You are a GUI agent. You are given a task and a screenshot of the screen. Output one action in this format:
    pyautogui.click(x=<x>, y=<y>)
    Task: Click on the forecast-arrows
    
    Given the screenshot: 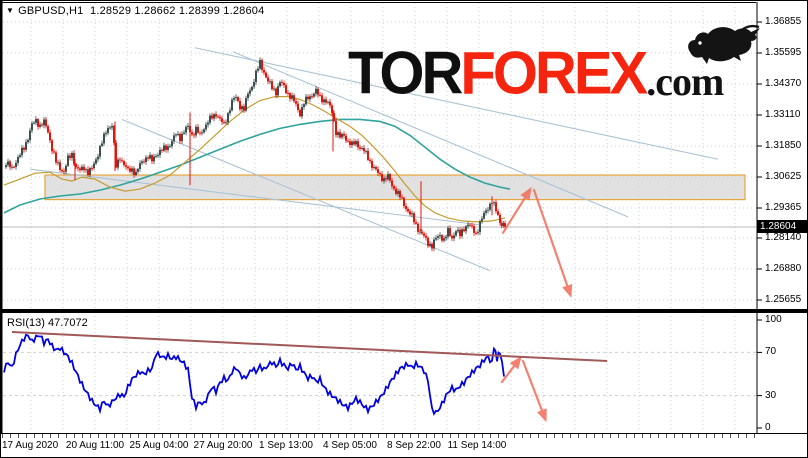 What is the action you would take?
    pyautogui.click(x=536, y=304)
    